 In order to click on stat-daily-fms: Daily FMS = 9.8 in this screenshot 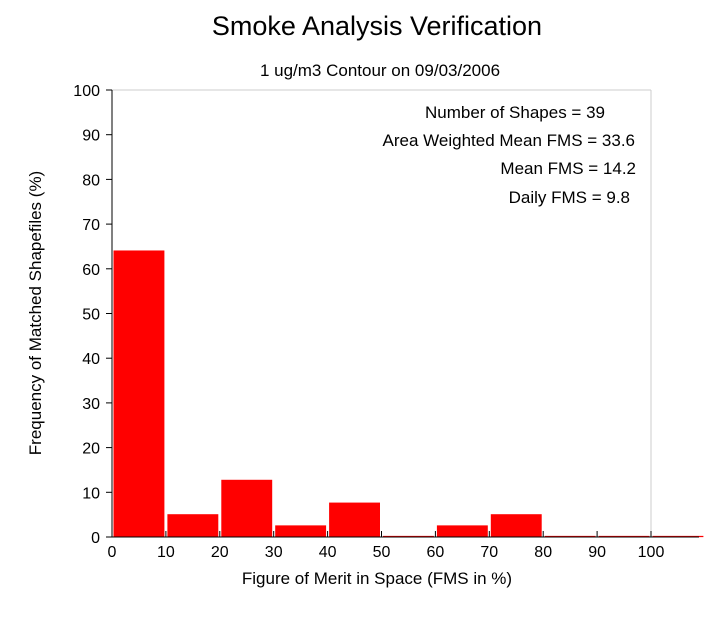, I will do `click(569, 197)`.